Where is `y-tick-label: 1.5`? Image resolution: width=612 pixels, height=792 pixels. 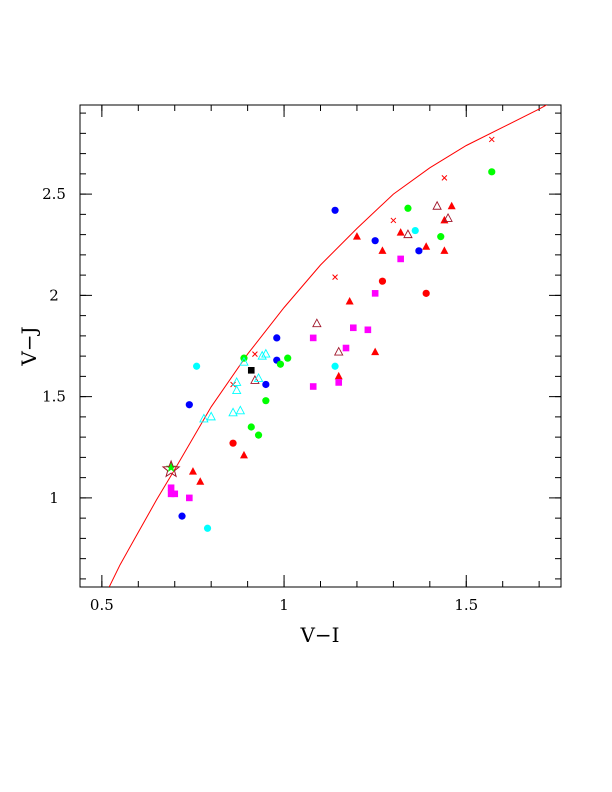
y-tick-label: 1.5 is located at coordinates (54, 397).